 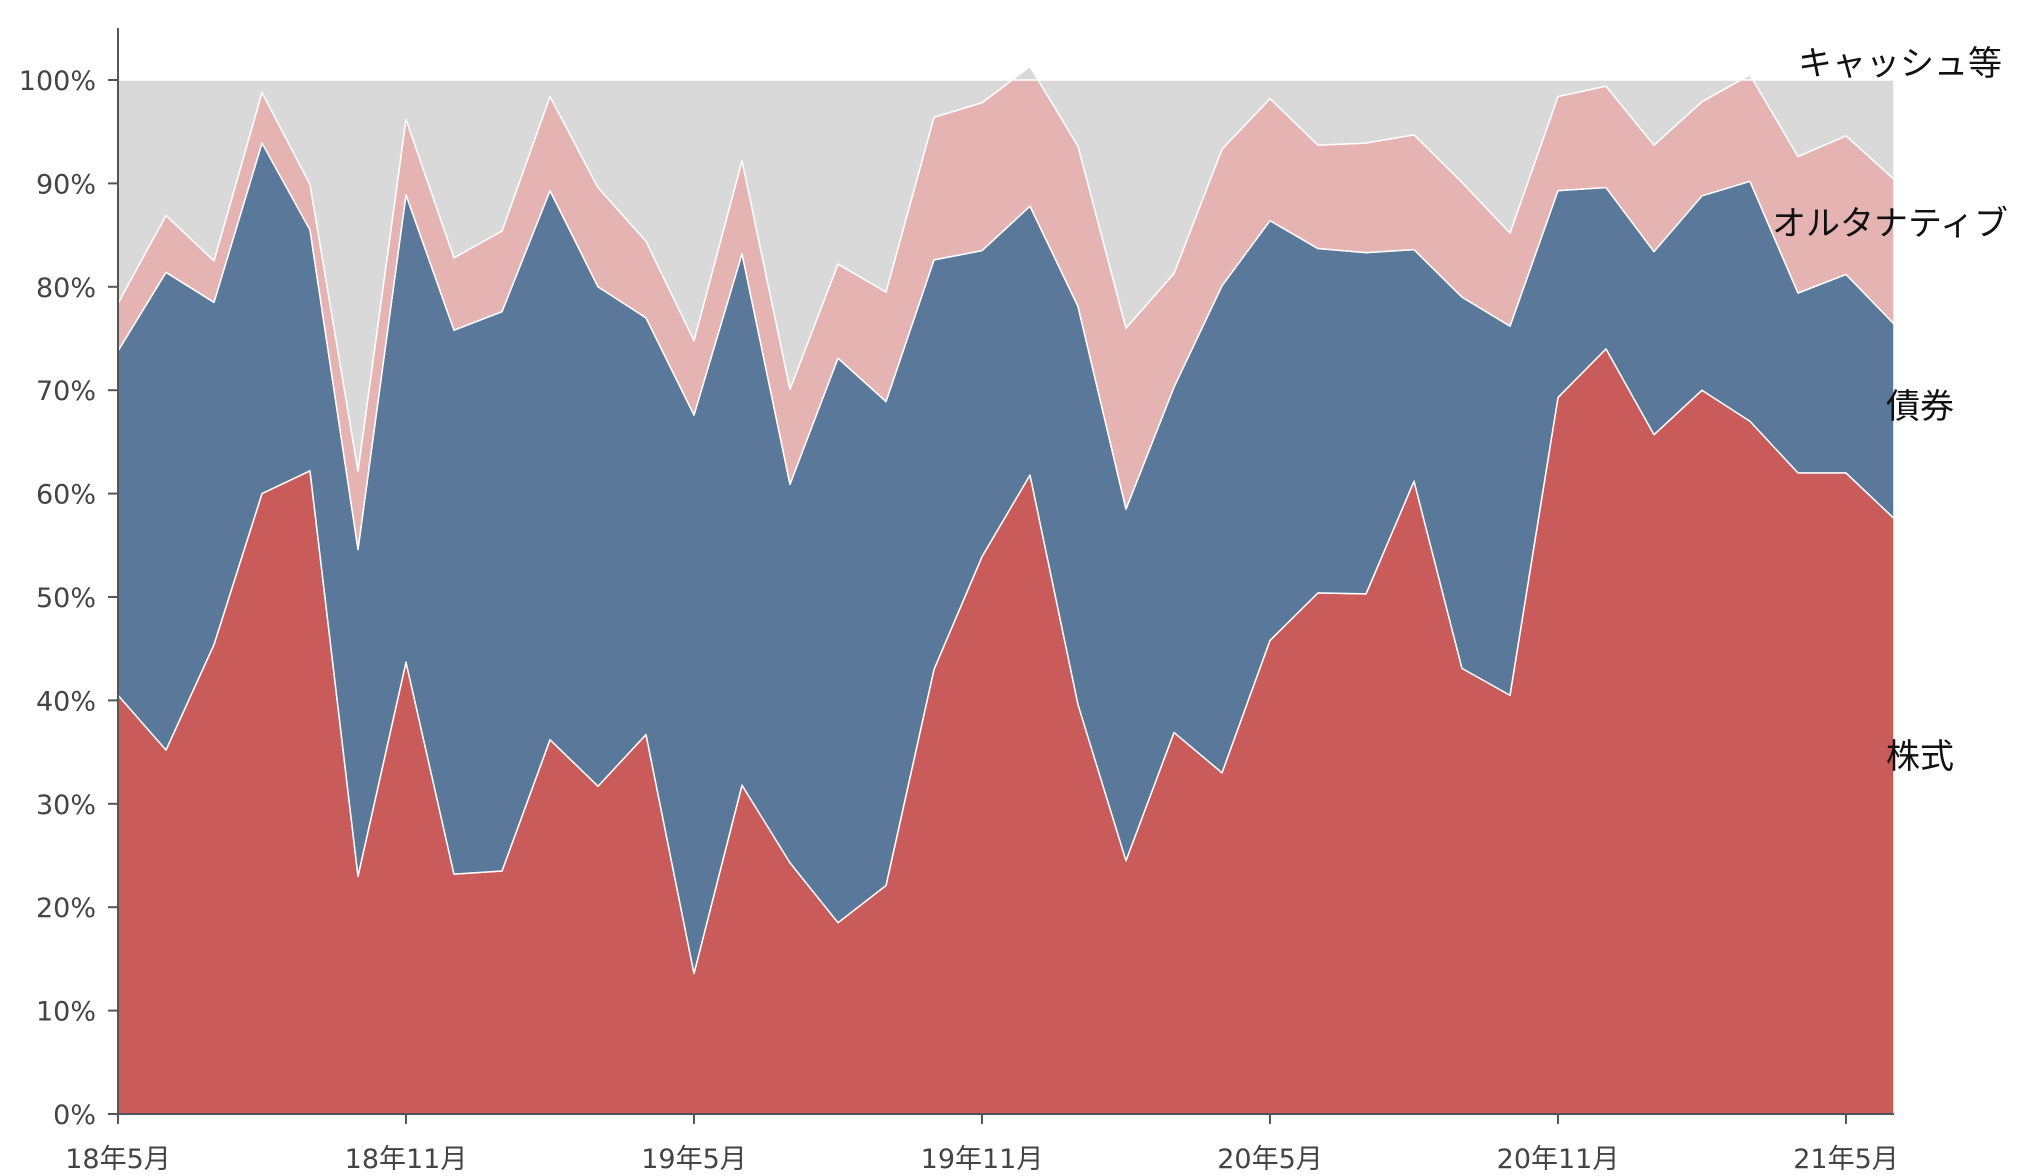 I want to click on y-tick-label: 20%, so click(x=66, y=908).